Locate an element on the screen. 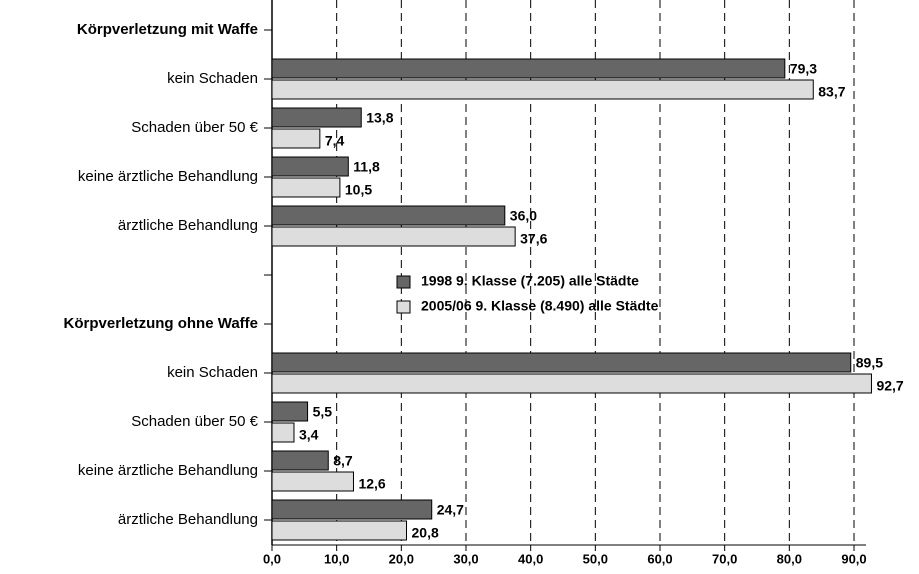  x-tick-label: 20,0 is located at coordinates (401, 558).